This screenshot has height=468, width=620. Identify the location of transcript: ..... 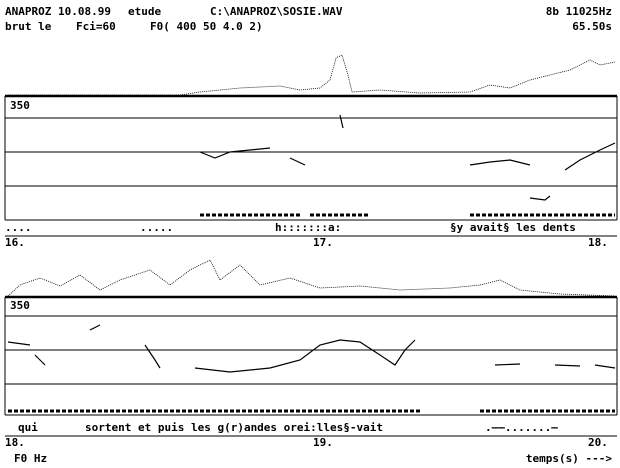
(18, 227).